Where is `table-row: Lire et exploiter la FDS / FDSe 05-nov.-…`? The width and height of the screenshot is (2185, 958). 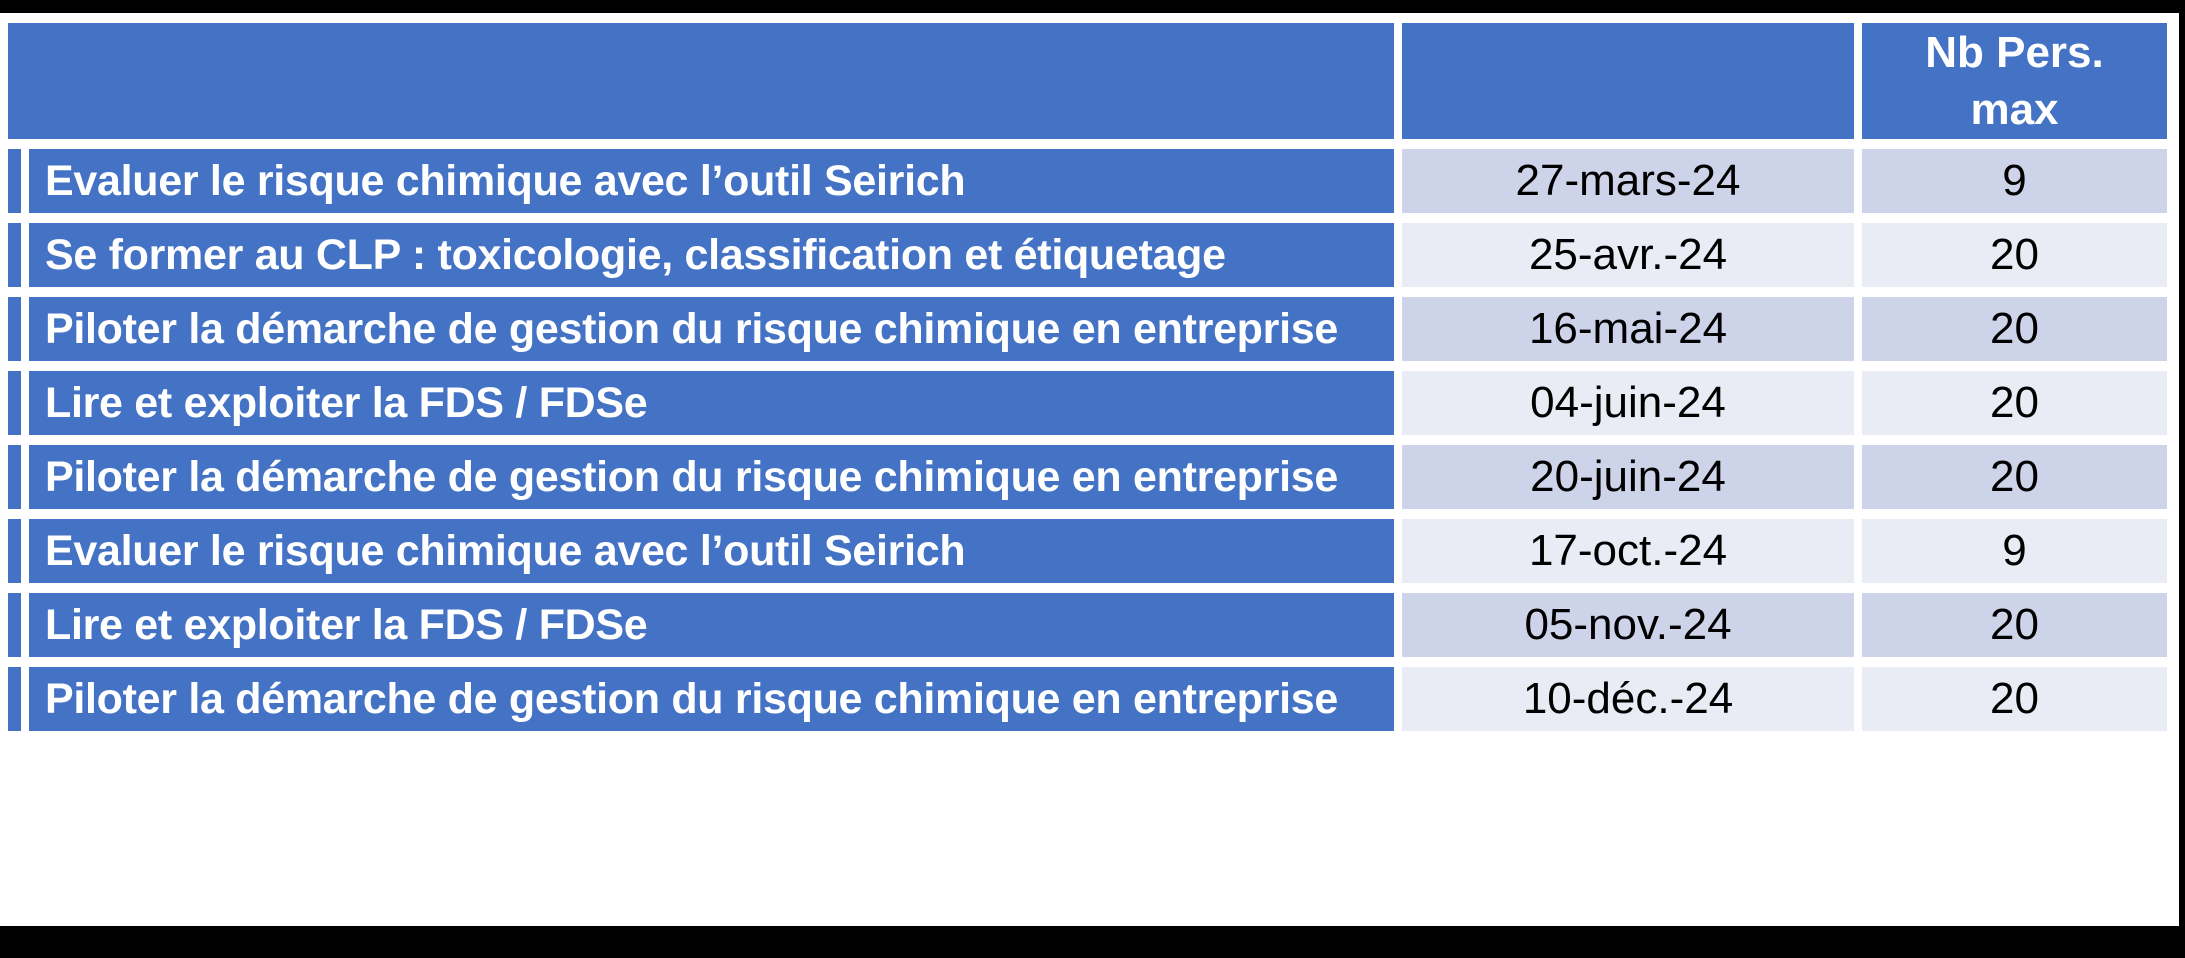
table-row: Lire et exploiter la FDS / FDSe 05-nov.-… is located at coordinates (1087, 625).